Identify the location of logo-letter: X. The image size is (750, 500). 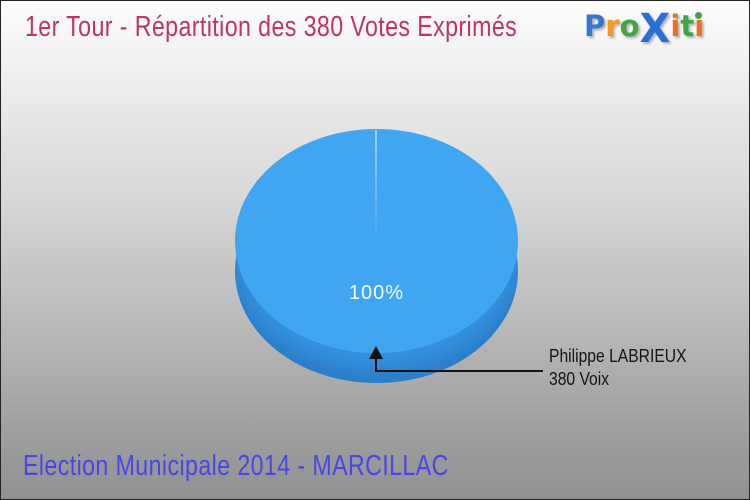
(655, 29).